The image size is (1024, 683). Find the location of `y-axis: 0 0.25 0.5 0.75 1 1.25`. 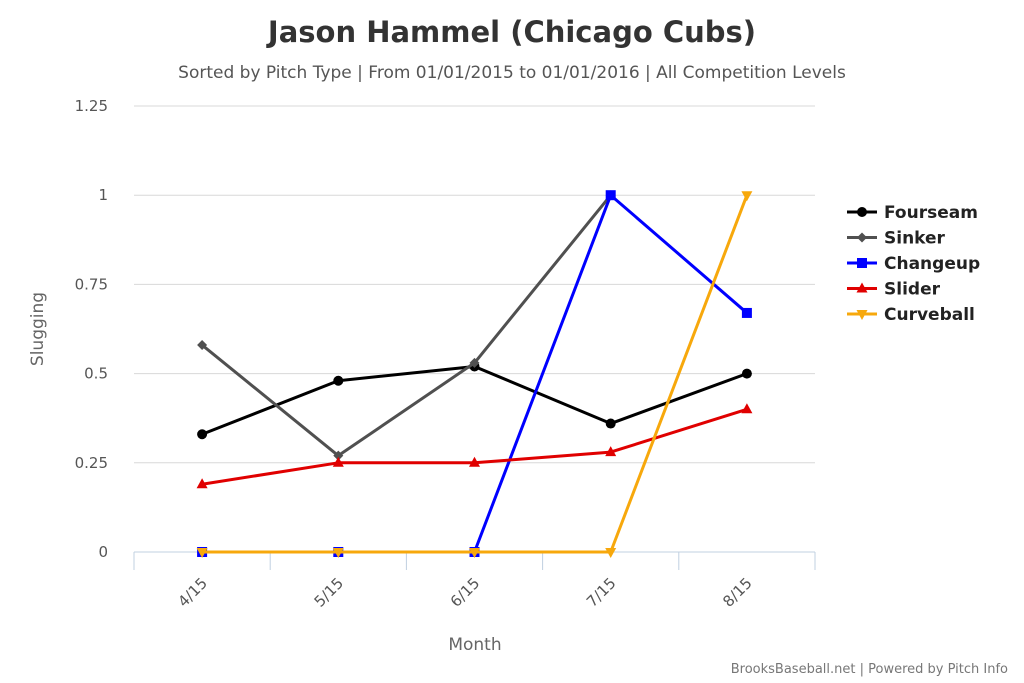

y-axis: 0 0.25 0.5 0.75 1 1.25 is located at coordinates (91, 329).